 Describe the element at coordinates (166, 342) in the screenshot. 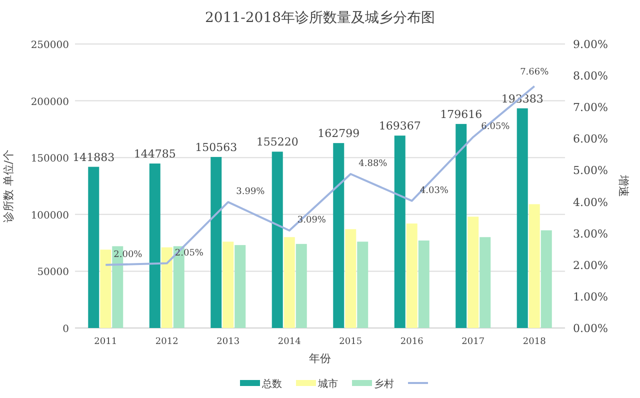

I see `x-tick-label: 2012` at that location.